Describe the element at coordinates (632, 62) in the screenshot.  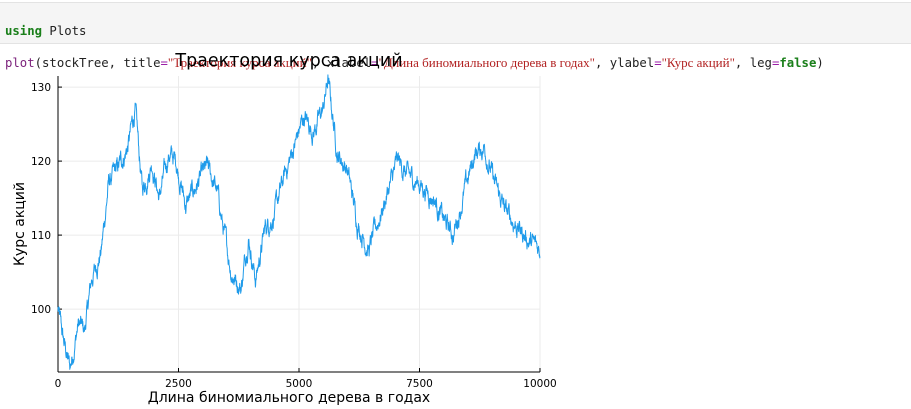
I see `code-kwarg-ylabel: ylabel` at that location.